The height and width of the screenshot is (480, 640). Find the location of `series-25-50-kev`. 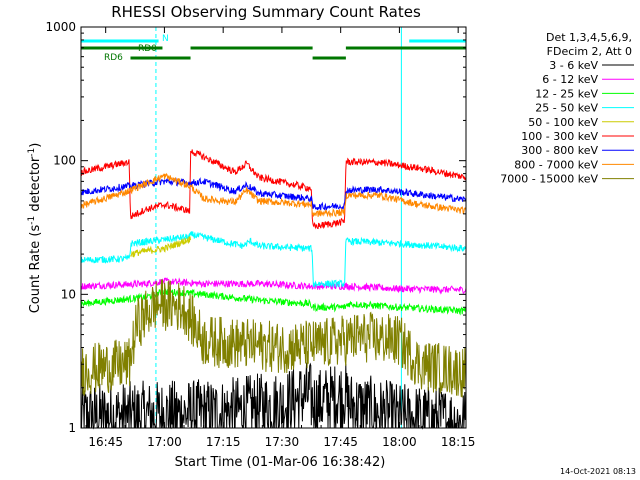

series-25-50-kev is located at coordinates (273, 260).